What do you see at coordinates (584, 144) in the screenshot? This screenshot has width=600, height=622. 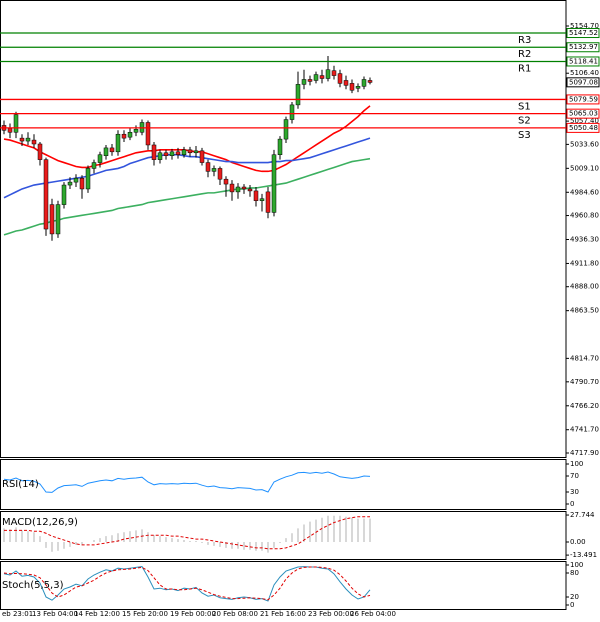 I see `y-tick-label: 5033.60` at bounding box center [584, 144].